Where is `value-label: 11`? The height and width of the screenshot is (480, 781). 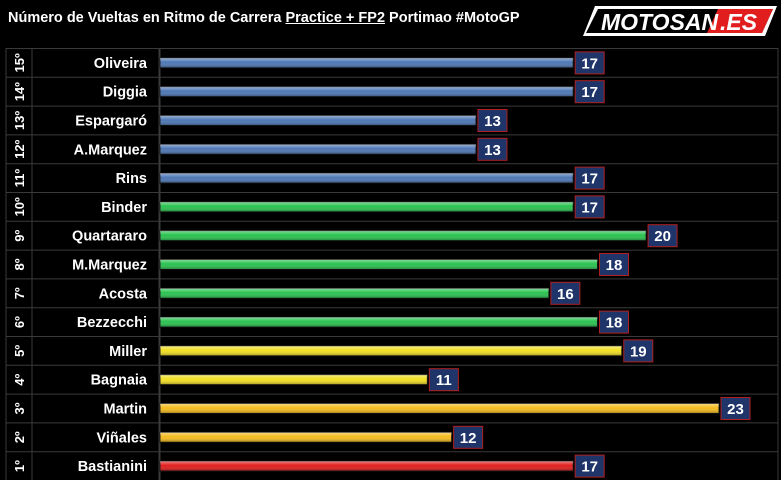 value-label: 11 is located at coordinates (444, 380).